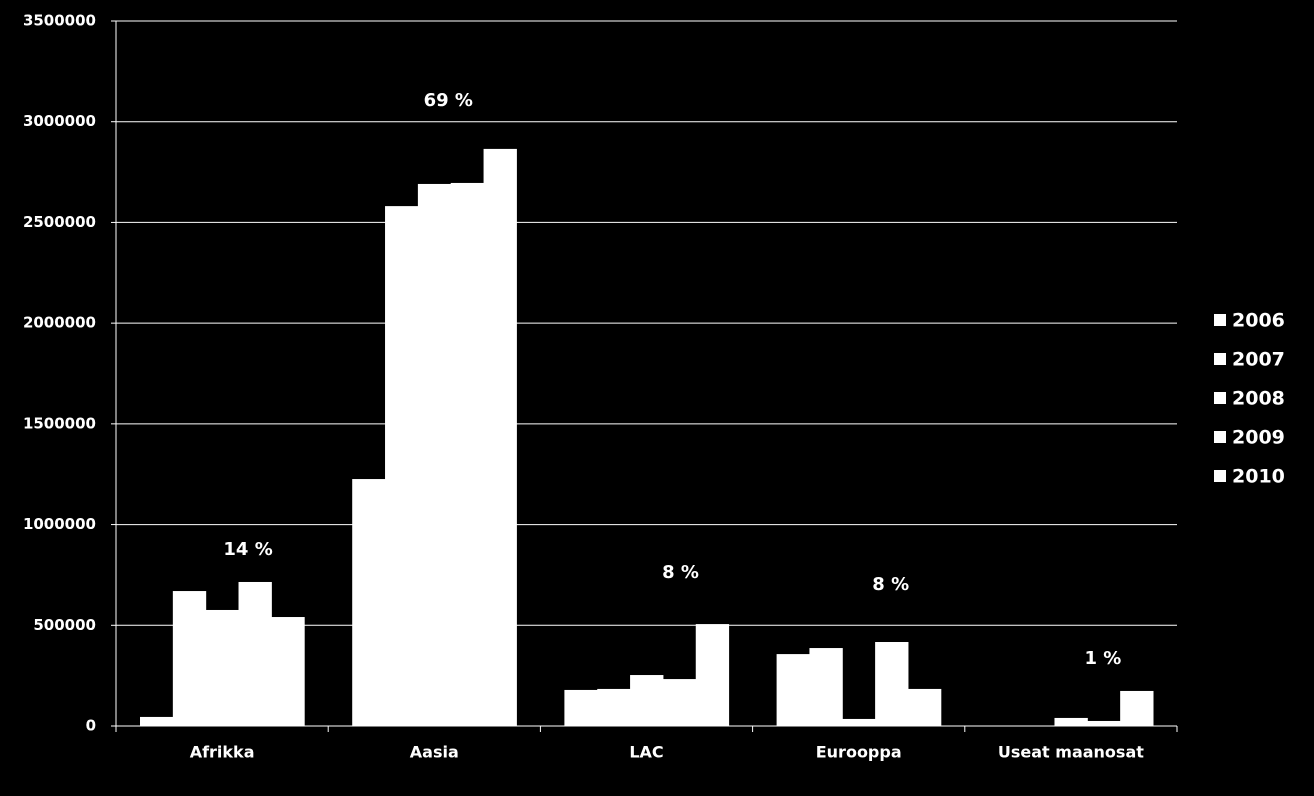 The height and width of the screenshot is (796, 1314). Describe the element at coordinates (247, 549) in the screenshot. I see `annotation: 14 %` at that location.